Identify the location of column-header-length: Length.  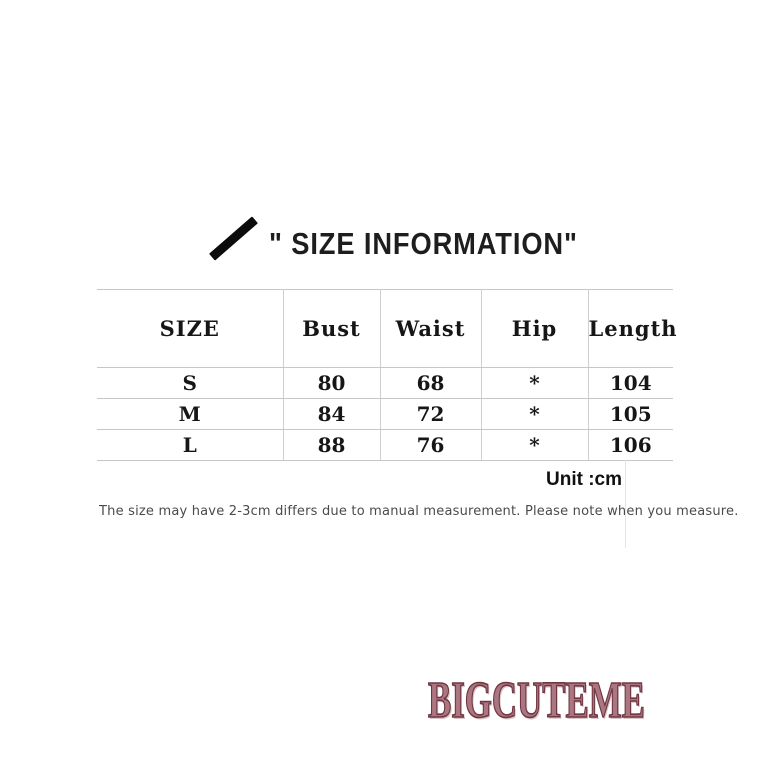
(632, 328).